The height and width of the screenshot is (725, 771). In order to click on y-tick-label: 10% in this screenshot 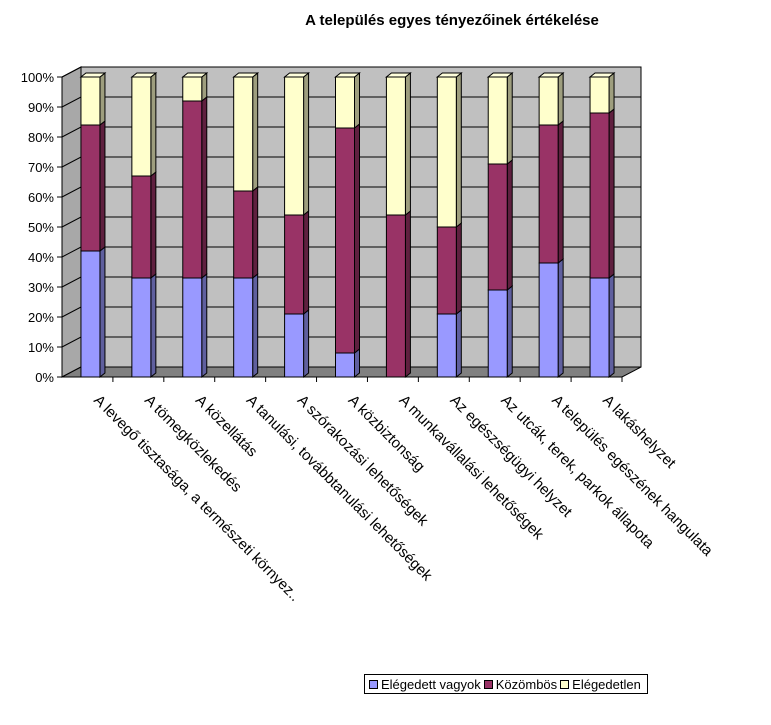, I will do `click(41, 347)`.